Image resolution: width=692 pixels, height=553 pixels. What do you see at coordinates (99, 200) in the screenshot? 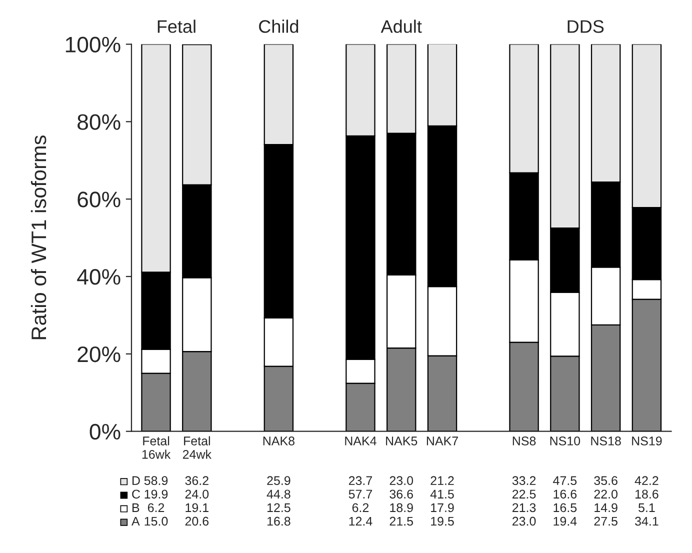
I see `y-tick-label: 60%` at bounding box center [99, 200].